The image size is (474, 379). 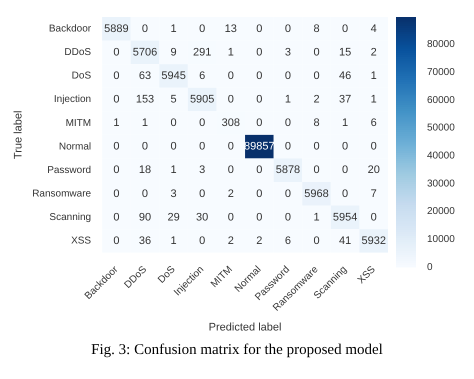 I want to click on data-label: 7, so click(x=373, y=194).